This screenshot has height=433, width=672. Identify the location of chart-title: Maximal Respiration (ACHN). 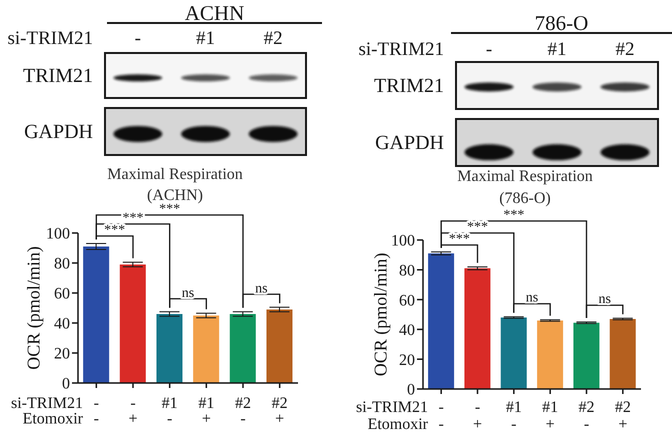
(175, 184).